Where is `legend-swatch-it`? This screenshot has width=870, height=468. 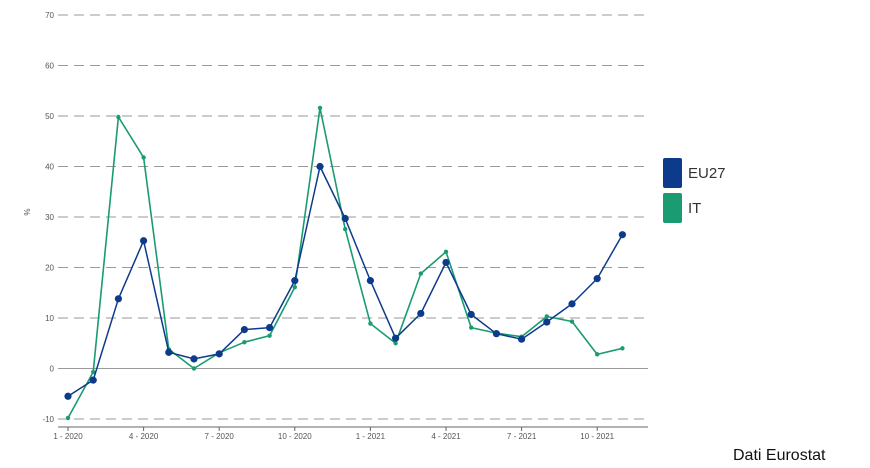 legend-swatch-it is located at coordinates (672, 208).